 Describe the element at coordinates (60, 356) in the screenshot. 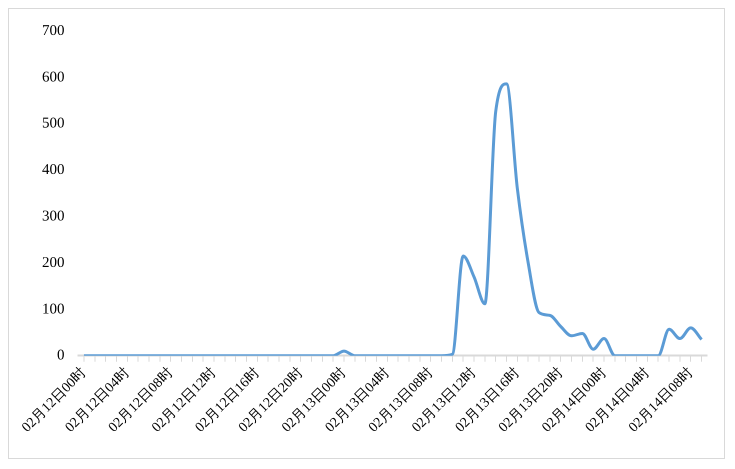

I see `y-tick-label: 0` at that location.